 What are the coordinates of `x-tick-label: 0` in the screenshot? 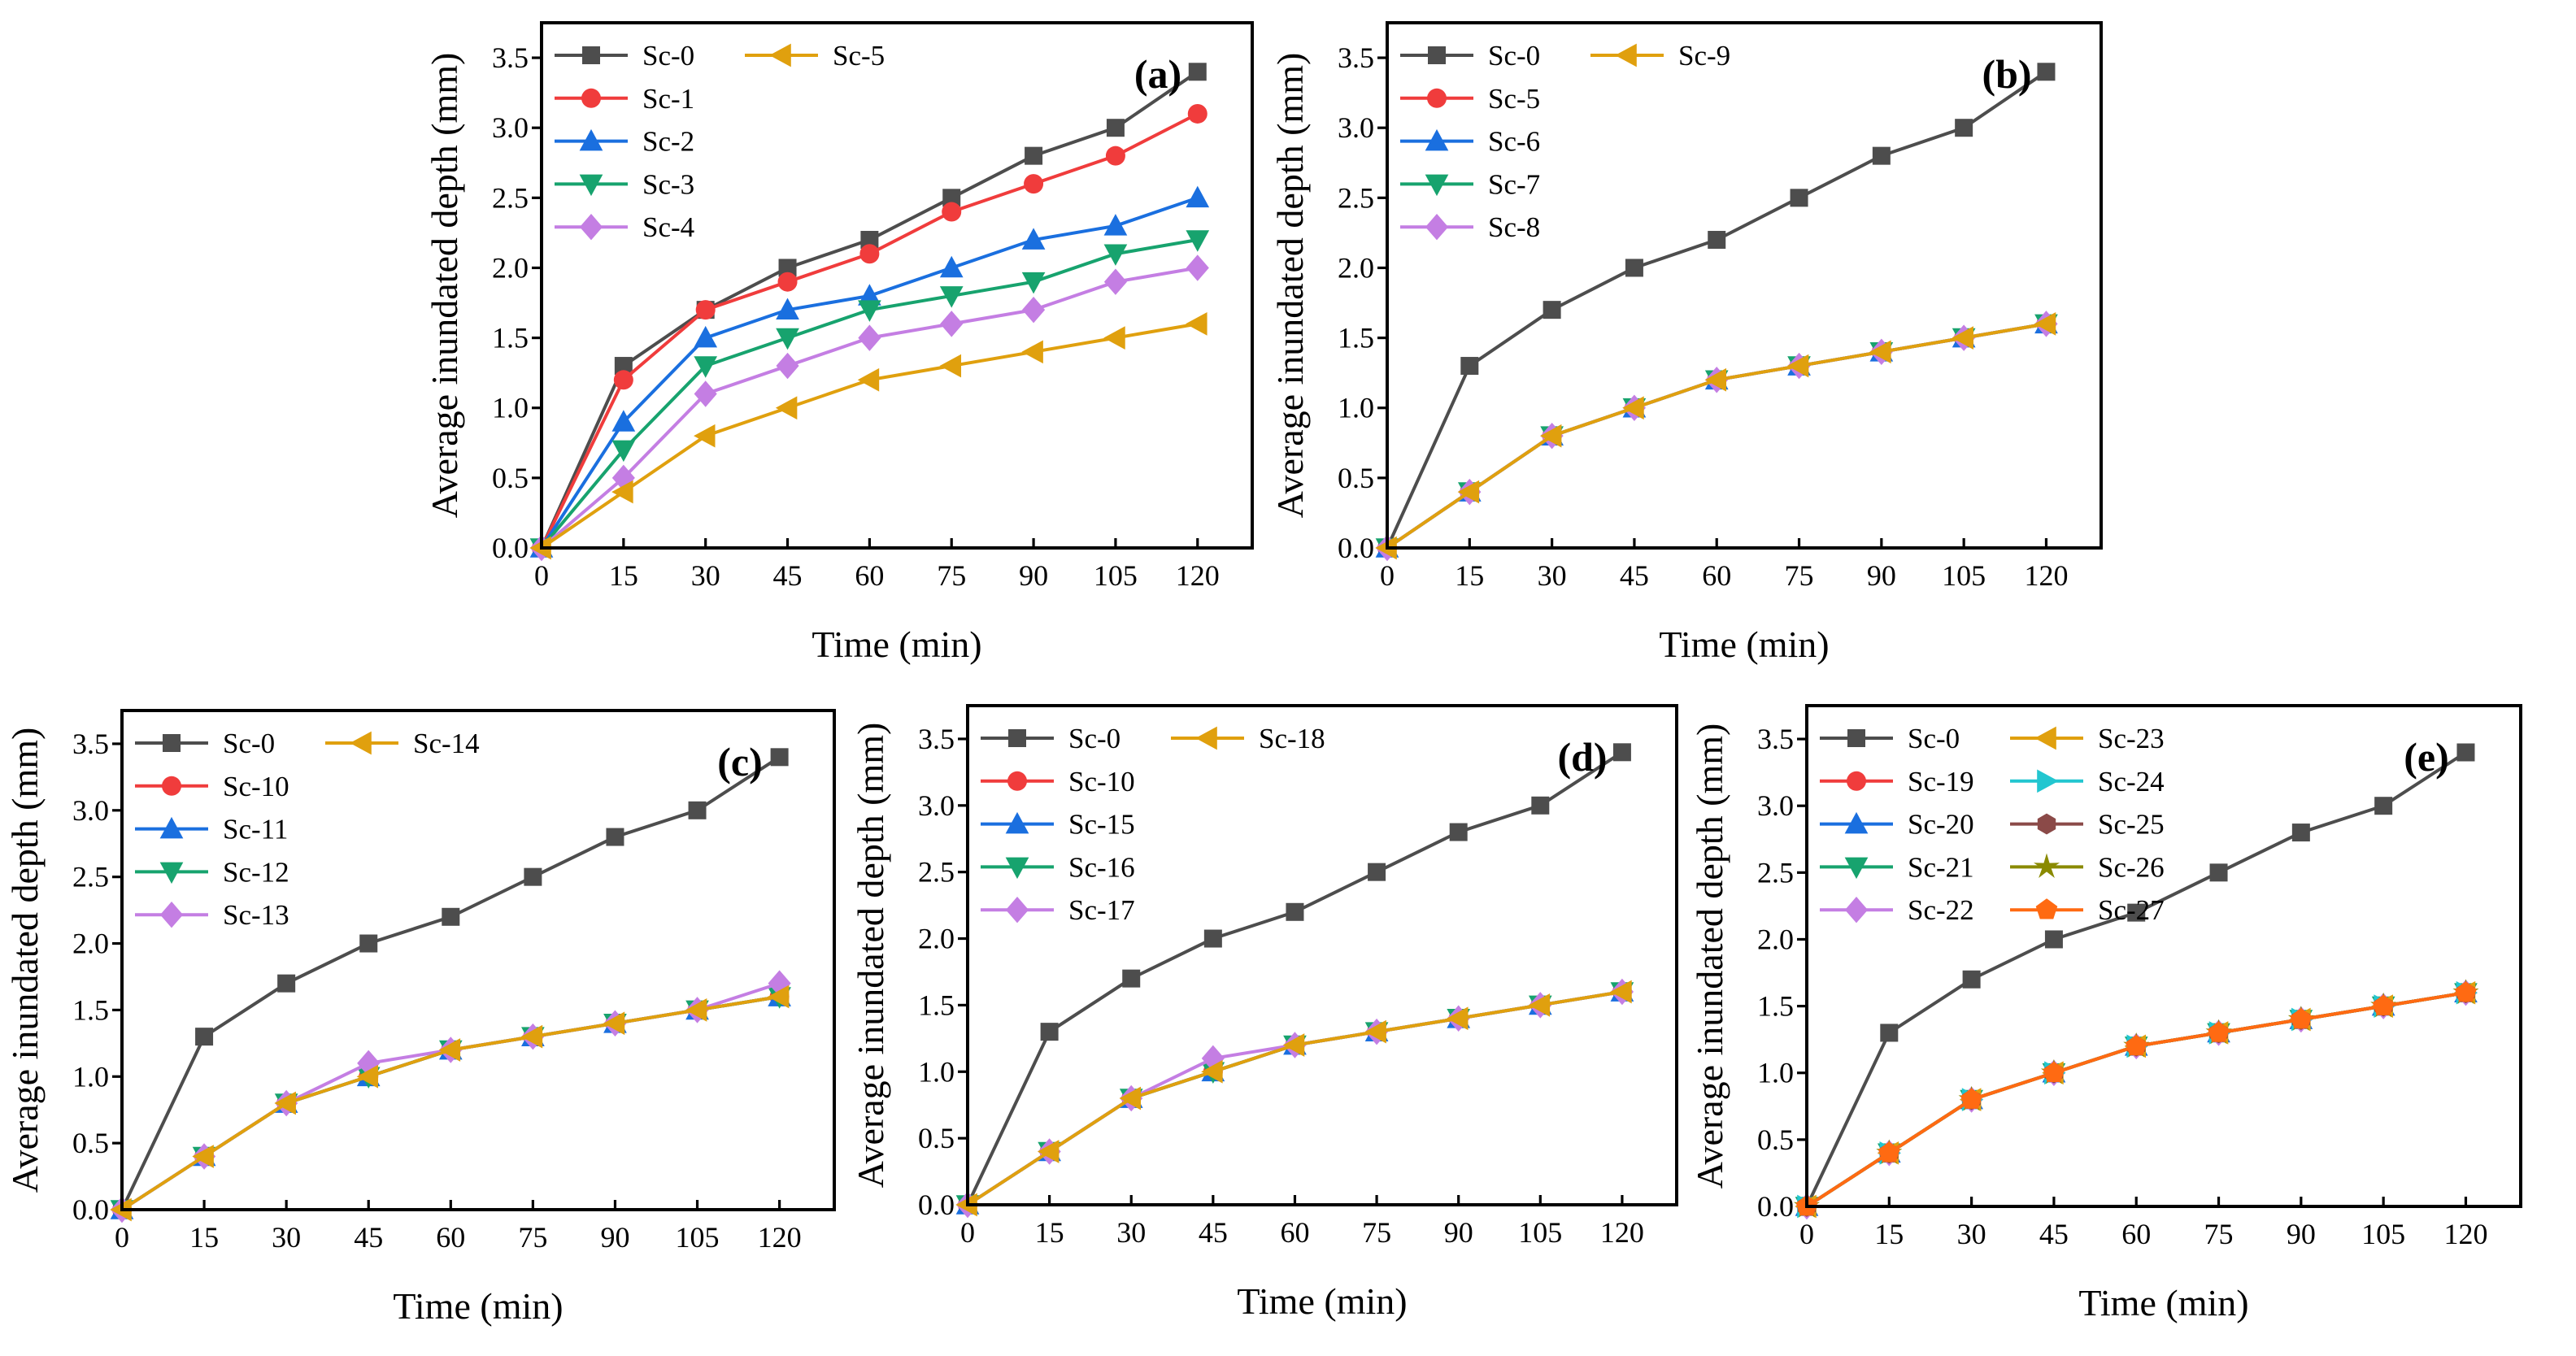 It's located at (968, 1232).